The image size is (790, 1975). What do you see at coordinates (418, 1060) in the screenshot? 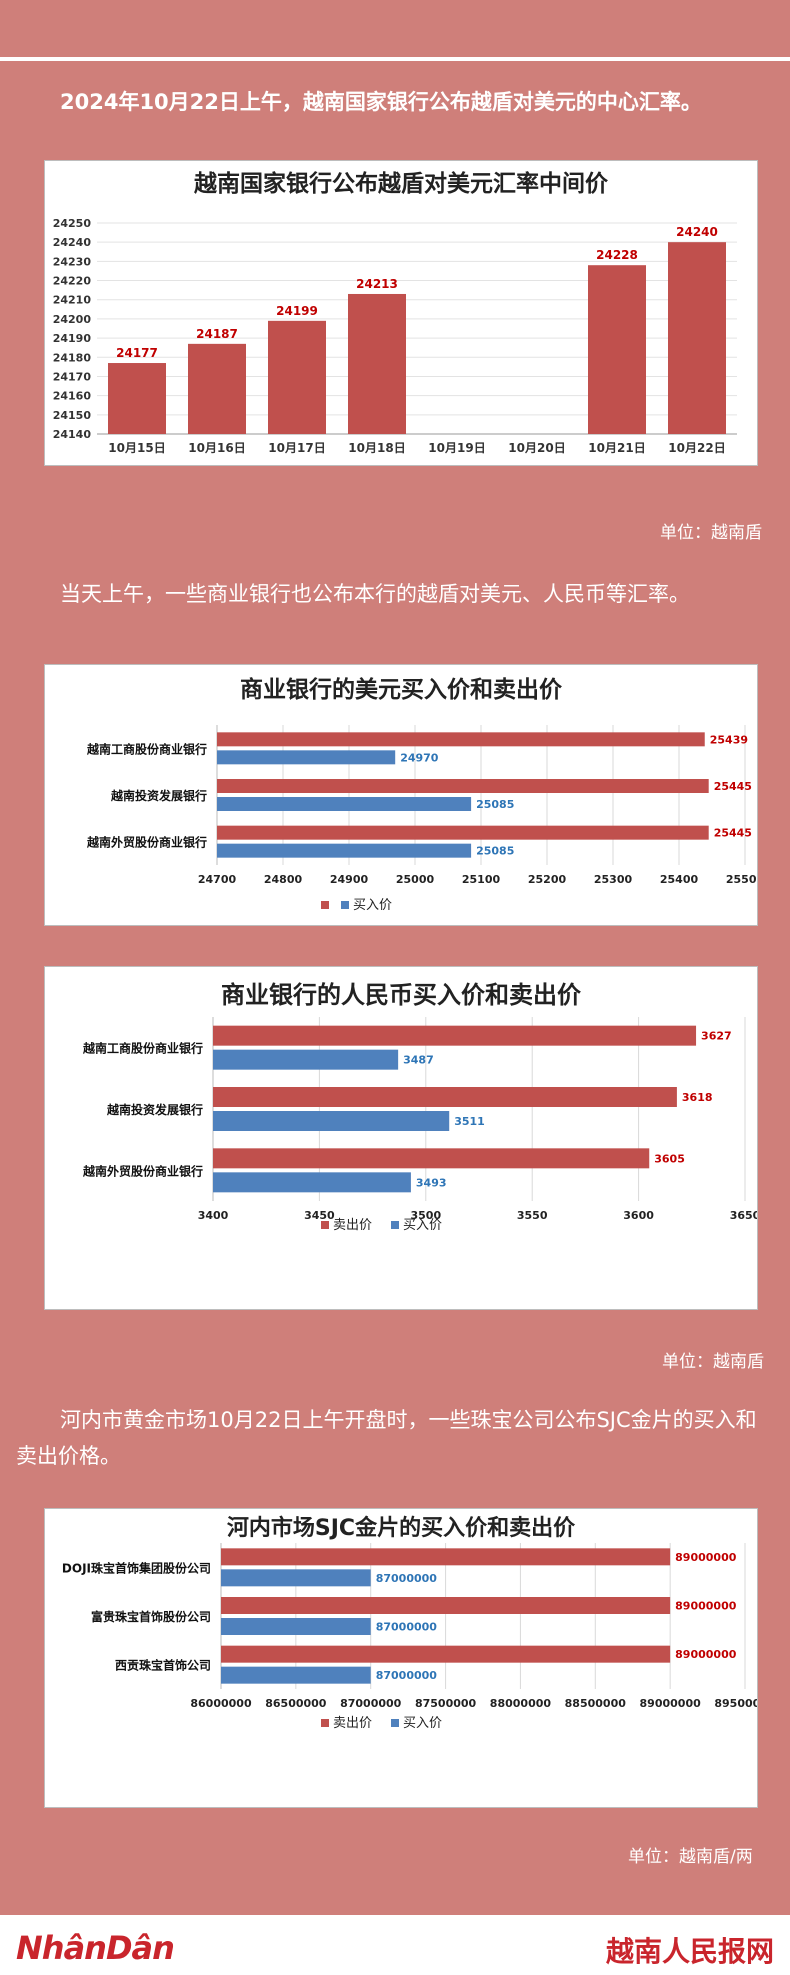
I see `data-label: 3487` at bounding box center [418, 1060].